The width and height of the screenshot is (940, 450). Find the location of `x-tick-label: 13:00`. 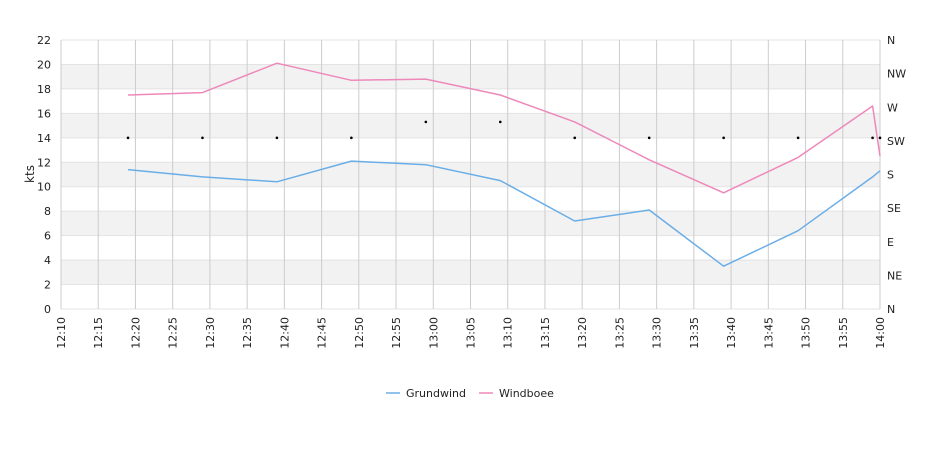

x-tick-label: 13:00 is located at coordinates (433, 333).